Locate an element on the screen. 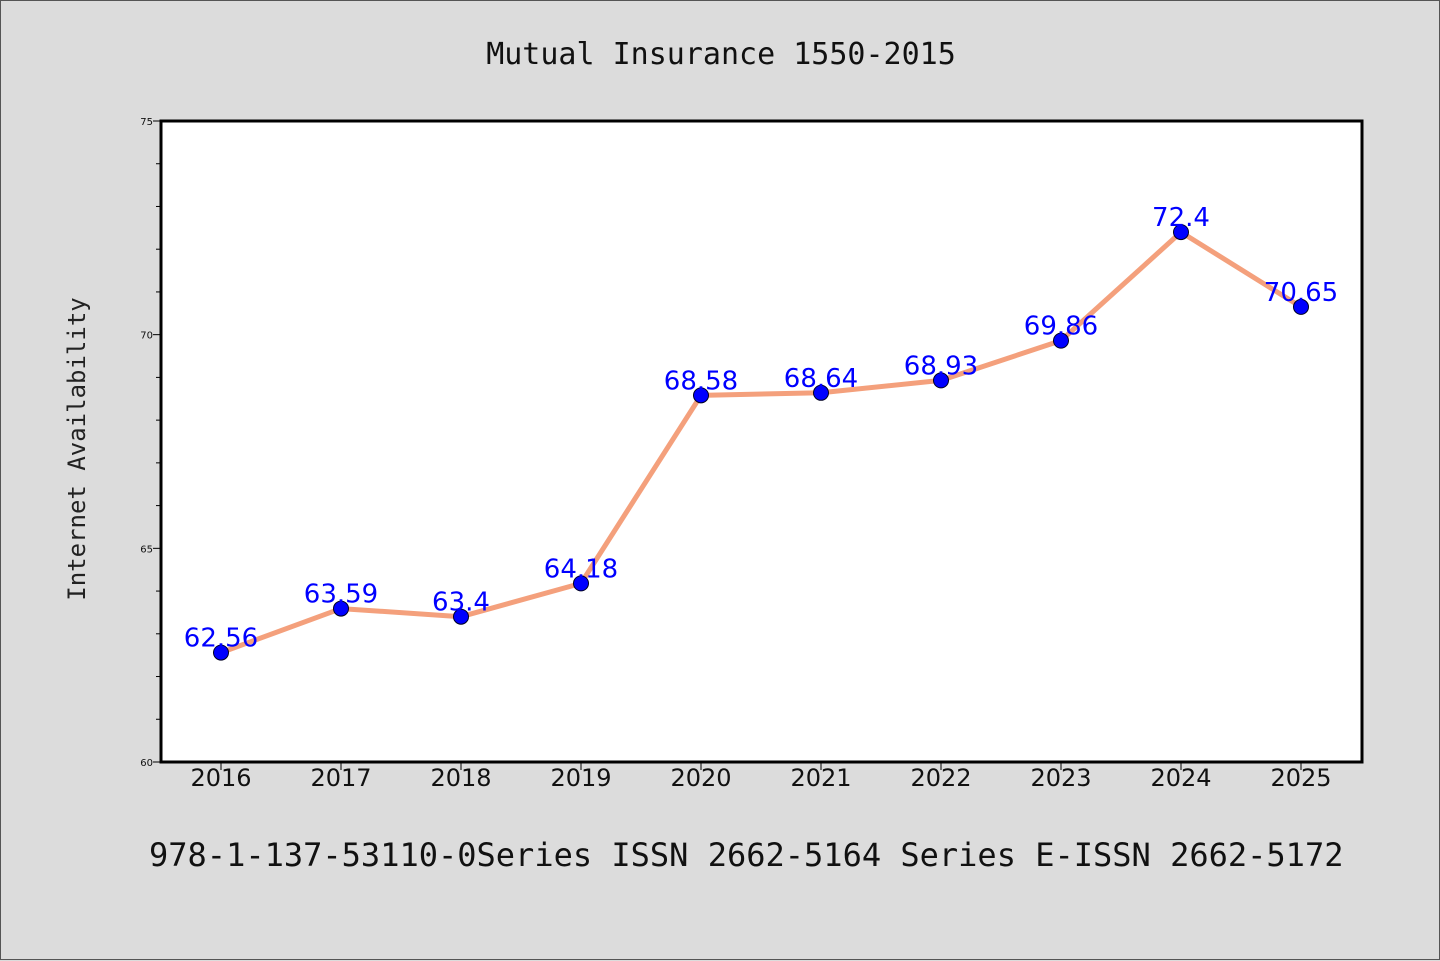 The width and height of the screenshot is (1440, 961). x-tick-label: 2023 is located at coordinates (1060, 778).